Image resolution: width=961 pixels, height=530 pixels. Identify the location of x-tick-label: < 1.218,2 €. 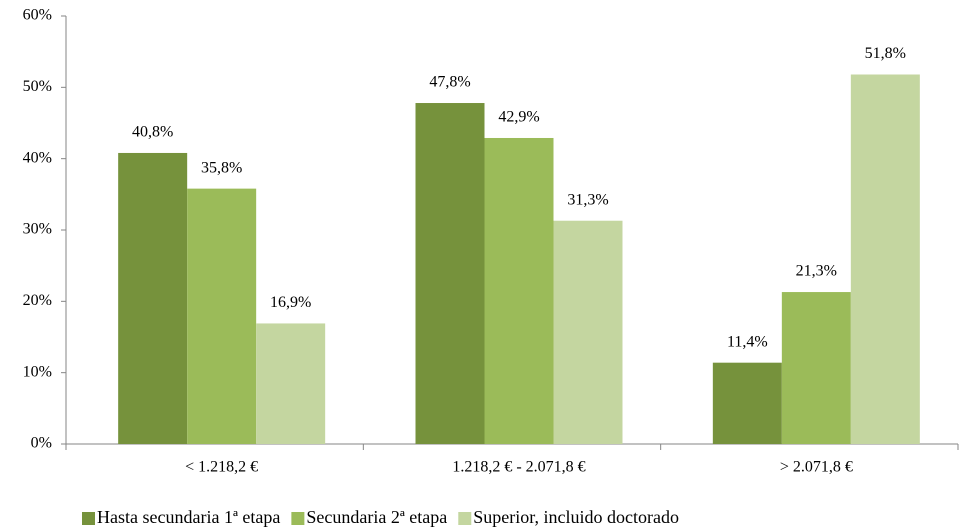
(221, 467).